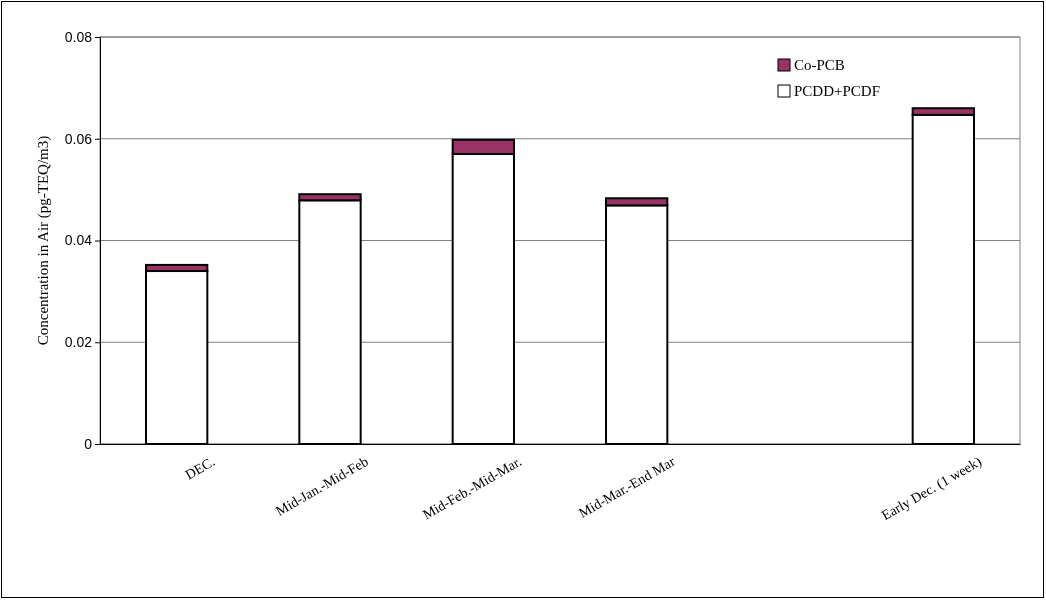 Image resolution: width=1046 pixels, height=600 pixels. What do you see at coordinates (43, 240) in the screenshot?
I see `y-axis-title: Concentration in Air (pg-TEQ/m3)` at bounding box center [43, 240].